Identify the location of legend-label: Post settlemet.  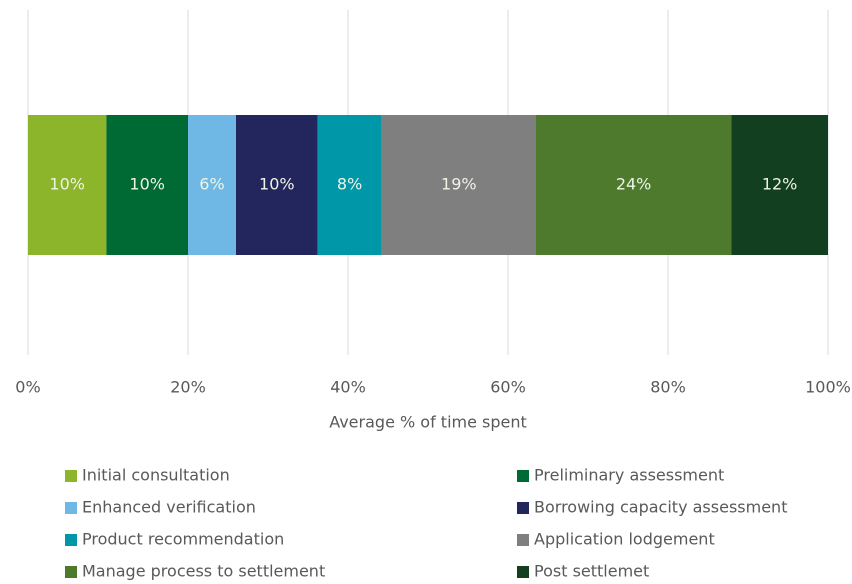
(591, 571).